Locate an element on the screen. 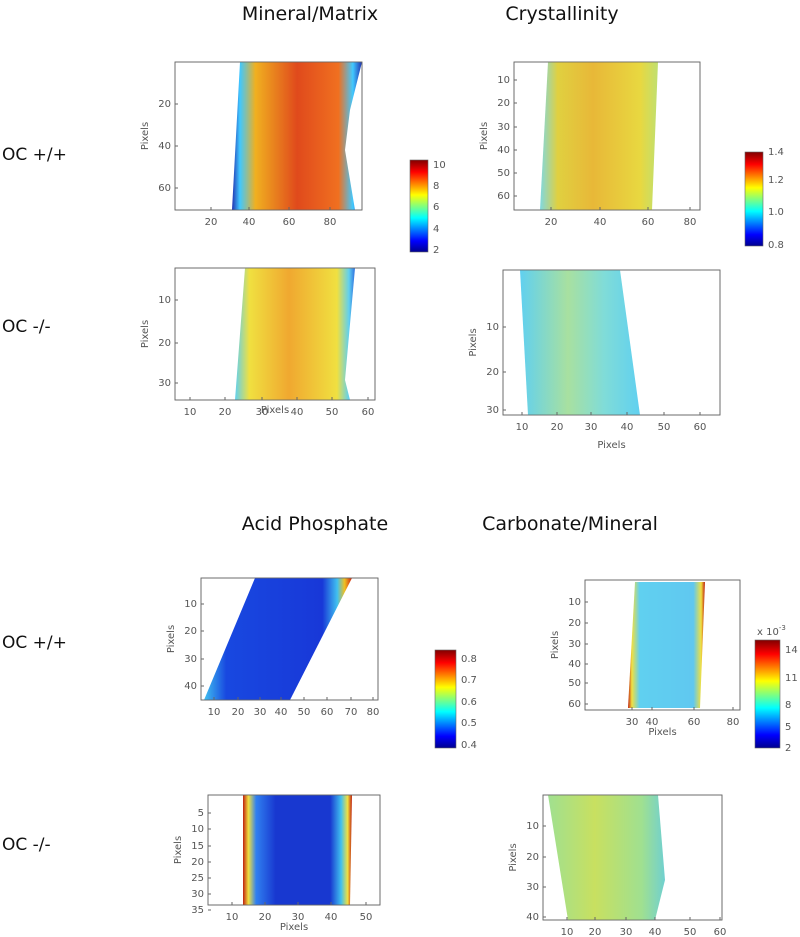 The width and height of the screenshot is (800, 937). colorbar-tick-label: 0.4 is located at coordinates (469, 745).